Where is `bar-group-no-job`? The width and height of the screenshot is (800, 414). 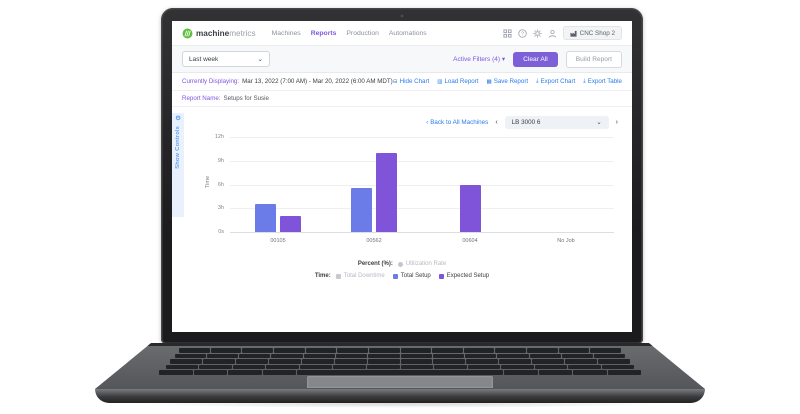 bar-group-no-job is located at coordinates (566, 184).